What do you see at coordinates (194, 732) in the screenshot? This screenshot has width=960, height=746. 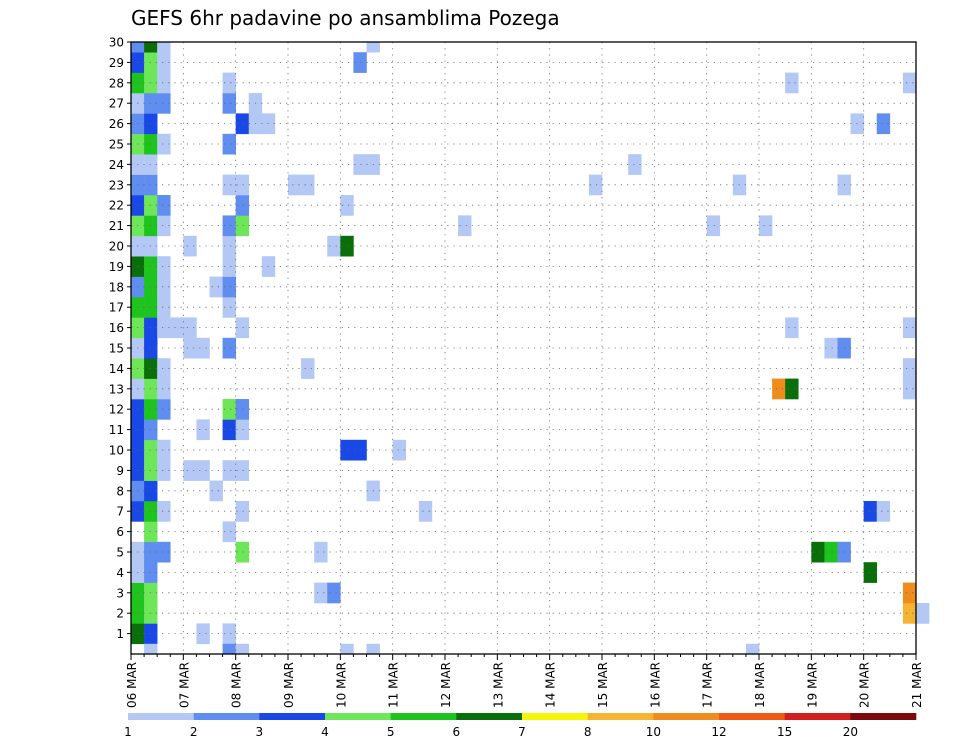 I see `colorbar-label: 2` at bounding box center [194, 732].